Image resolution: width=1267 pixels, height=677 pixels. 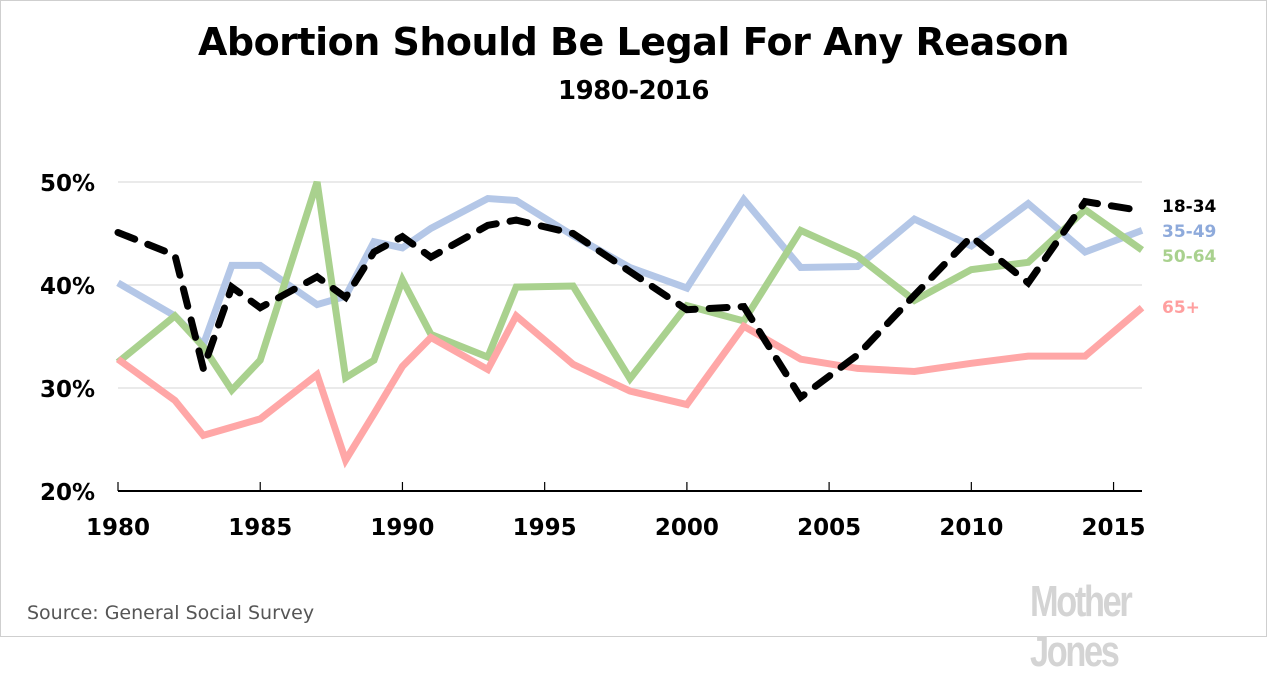 I want to click on x-tick-label: 2015, so click(x=1114, y=528).